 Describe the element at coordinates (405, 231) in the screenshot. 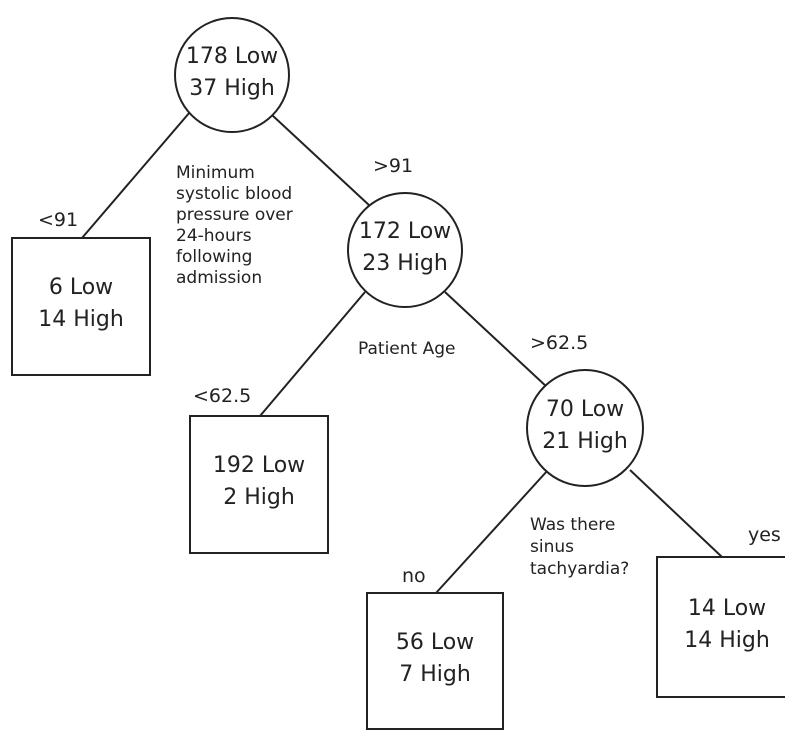

I see `node-text: 172 Low` at that location.